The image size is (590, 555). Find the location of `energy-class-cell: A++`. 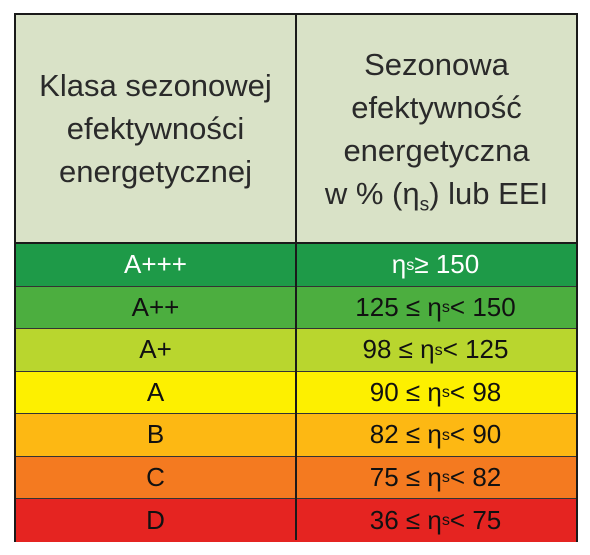

energy-class-cell: A++ is located at coordinates (155, 306).